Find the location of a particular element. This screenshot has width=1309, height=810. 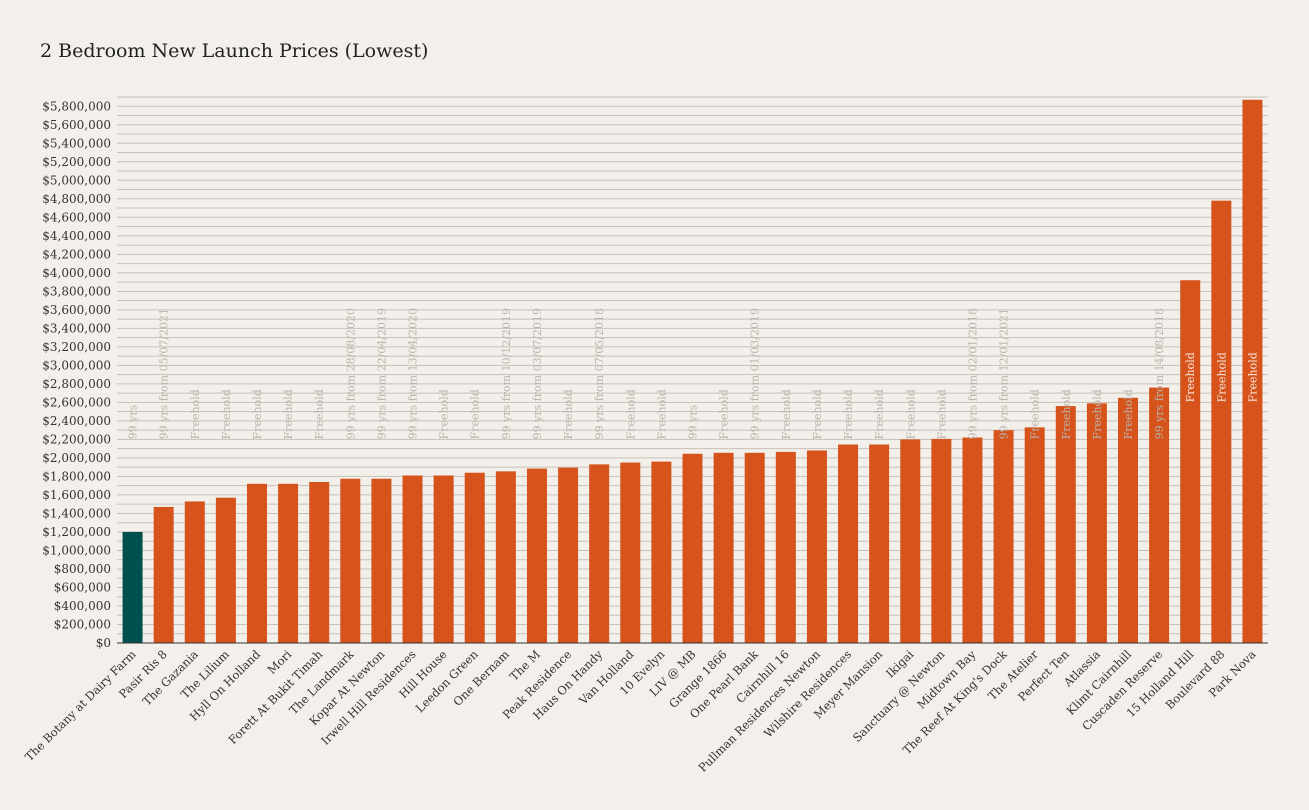

bar-tenure-label: 99 yrs from 28/08/2020 is located at coordinates (350, 373).